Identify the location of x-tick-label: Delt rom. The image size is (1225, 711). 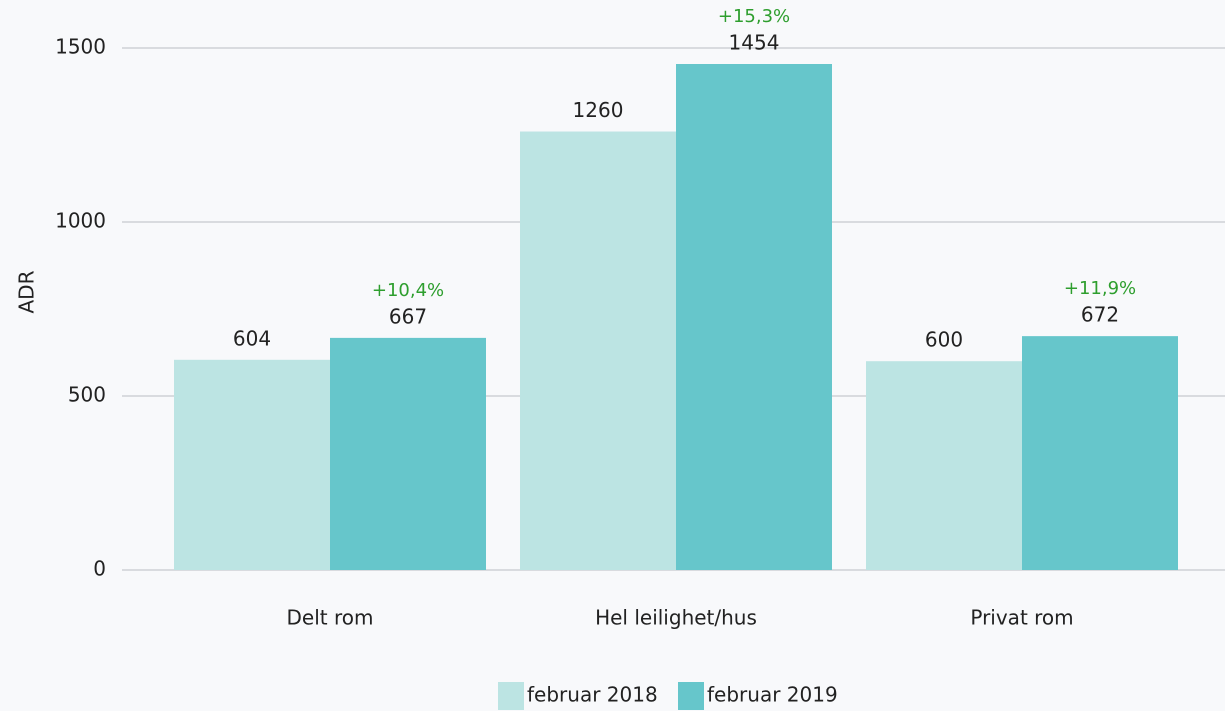
(330, 618).